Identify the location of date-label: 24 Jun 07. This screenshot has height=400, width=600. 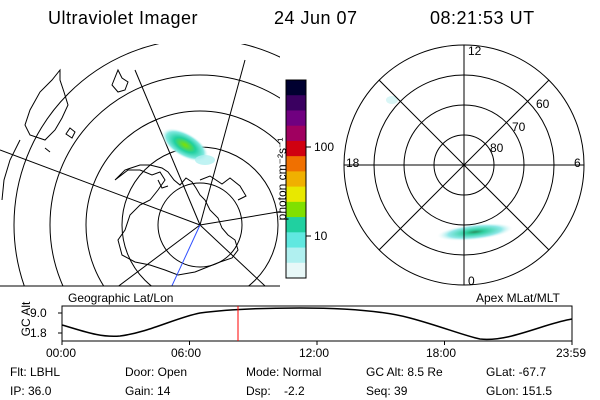
(316, 18).